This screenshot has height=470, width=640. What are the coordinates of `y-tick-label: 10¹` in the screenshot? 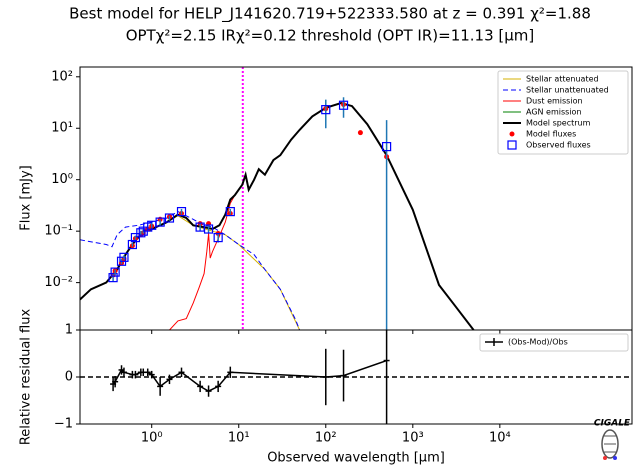 It's located at (62, 128).